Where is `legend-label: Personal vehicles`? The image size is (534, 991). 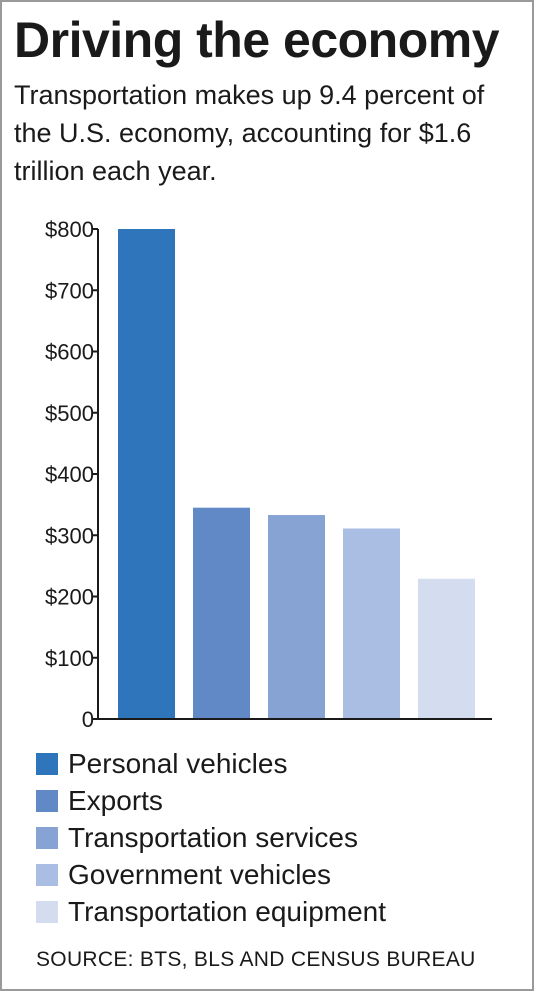
legend-label: Personal vehicles is located at coordinates (178, 763).